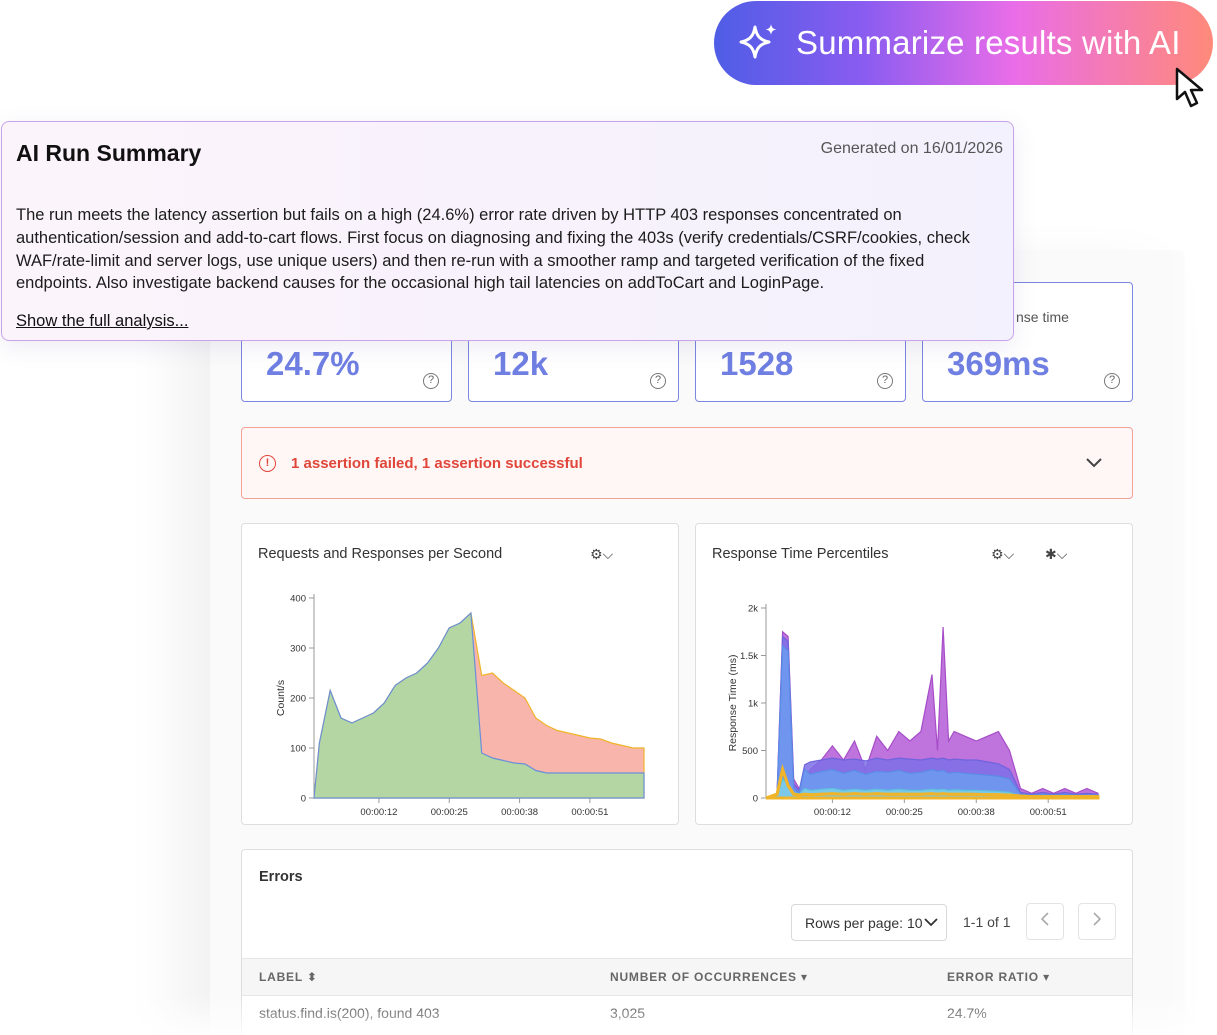 The image size is (1217, 1035). I want to click on series-area-p95, so click(932, 717).